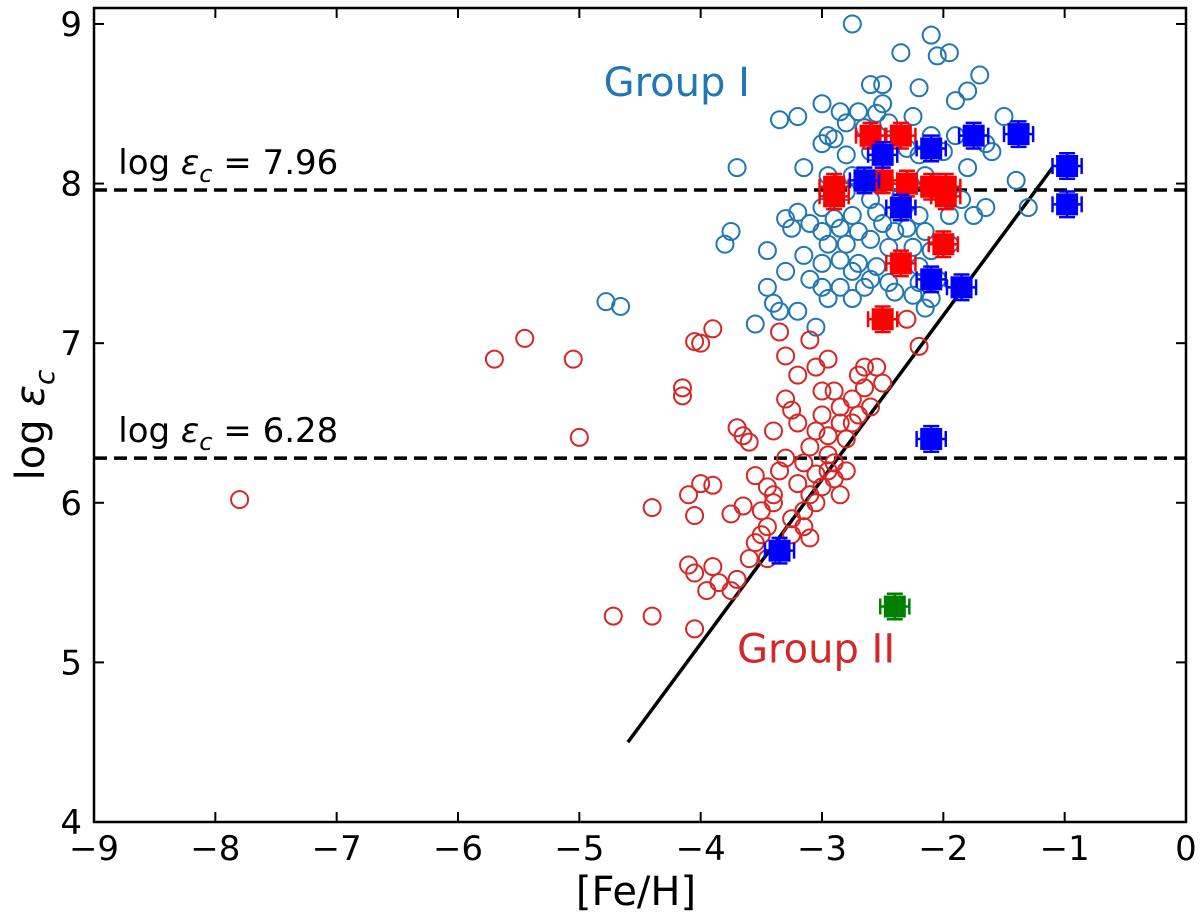 The height and width of the screenshot is (922, 1200). Describe the element at coordinates (943, 849) in the screenshot. I see `x-tick-label: −2` at that location.